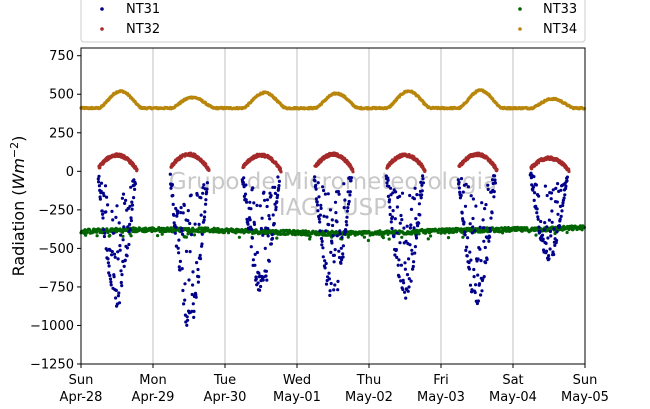  Describe the element at coordinates (368, 380) in the screenshot. I see `x-tick-label-day: Thu` at that location.